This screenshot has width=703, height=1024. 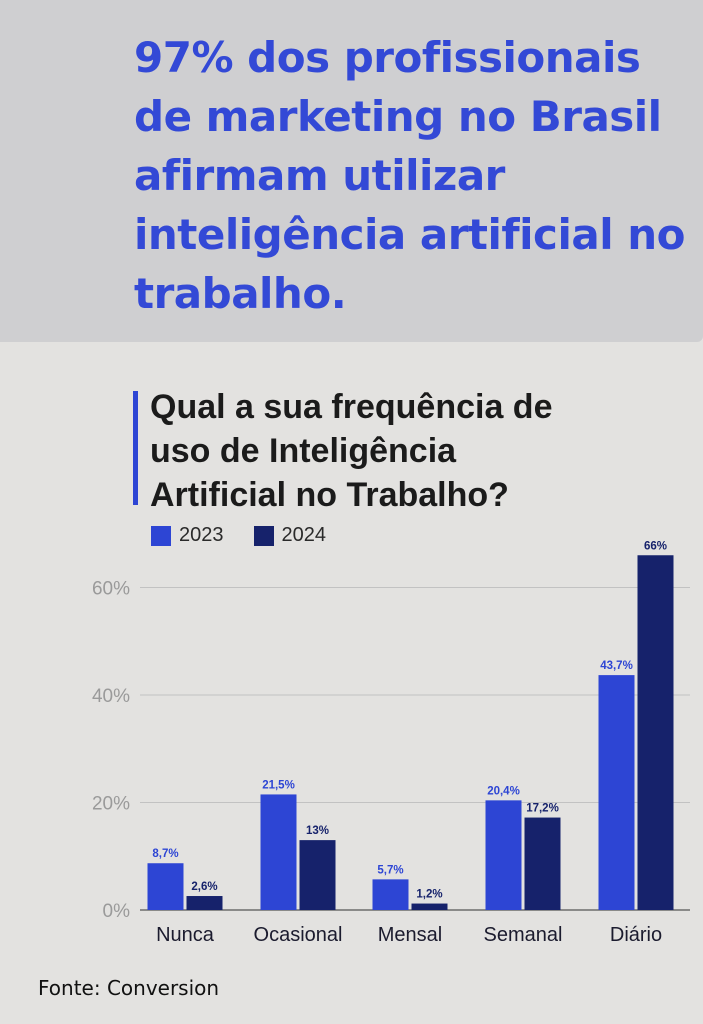 What do you see at coordinates (278, 785) in the screenshot?
I see `data-label: 21,5%` at bounding box center [278, 785].